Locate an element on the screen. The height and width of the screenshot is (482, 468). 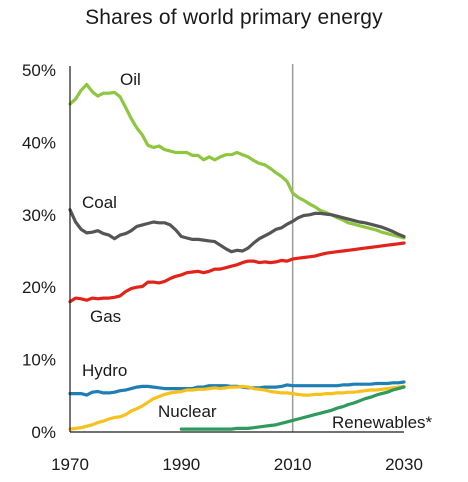
series-label-oil: Oil is located at coordinates (130, 79).